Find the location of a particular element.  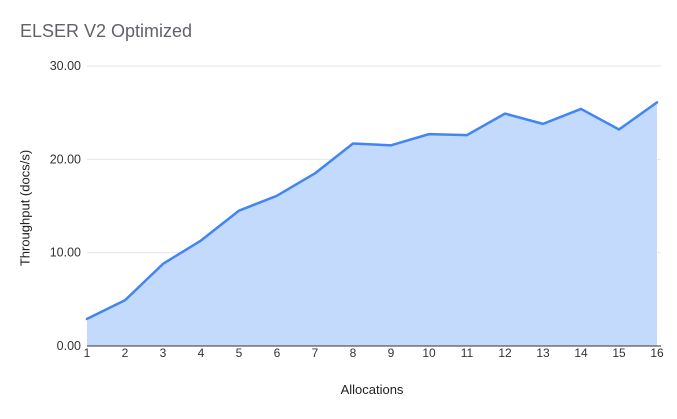

x-tick-label: 16 is located at coordinates (657, 353).